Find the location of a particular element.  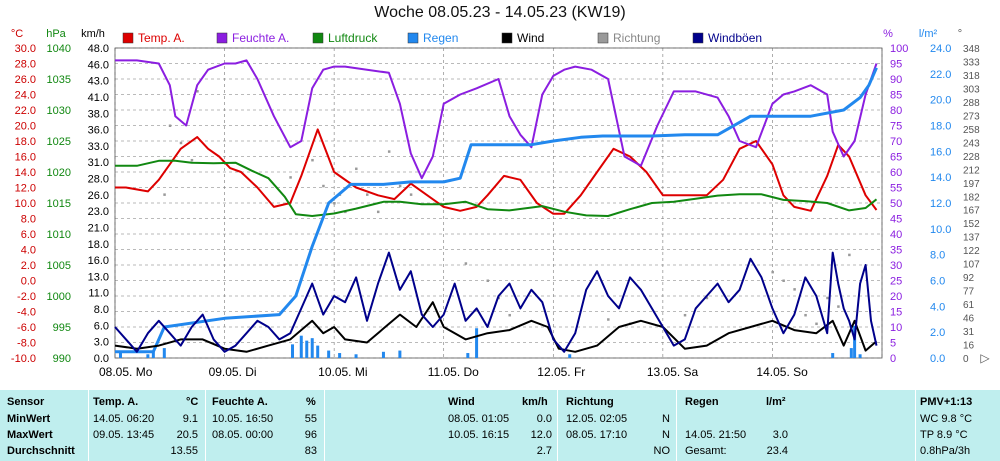

header-rain-unit: l/m² is located at coordinates (776, 402).